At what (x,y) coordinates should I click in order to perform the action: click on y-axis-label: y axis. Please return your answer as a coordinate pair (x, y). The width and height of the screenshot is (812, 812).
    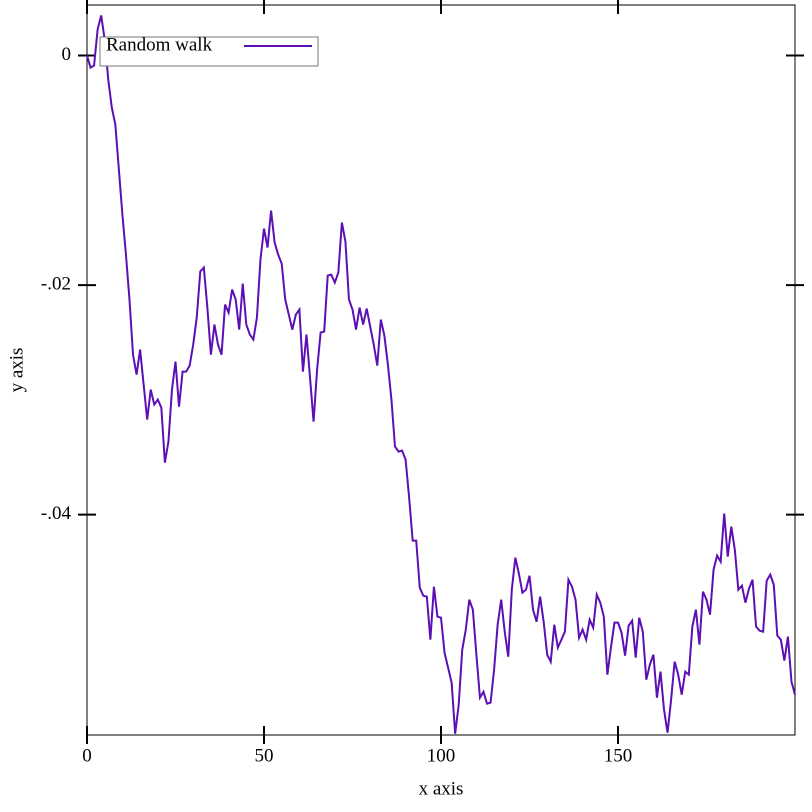
    Looking at the image, I should click on (16, 370).